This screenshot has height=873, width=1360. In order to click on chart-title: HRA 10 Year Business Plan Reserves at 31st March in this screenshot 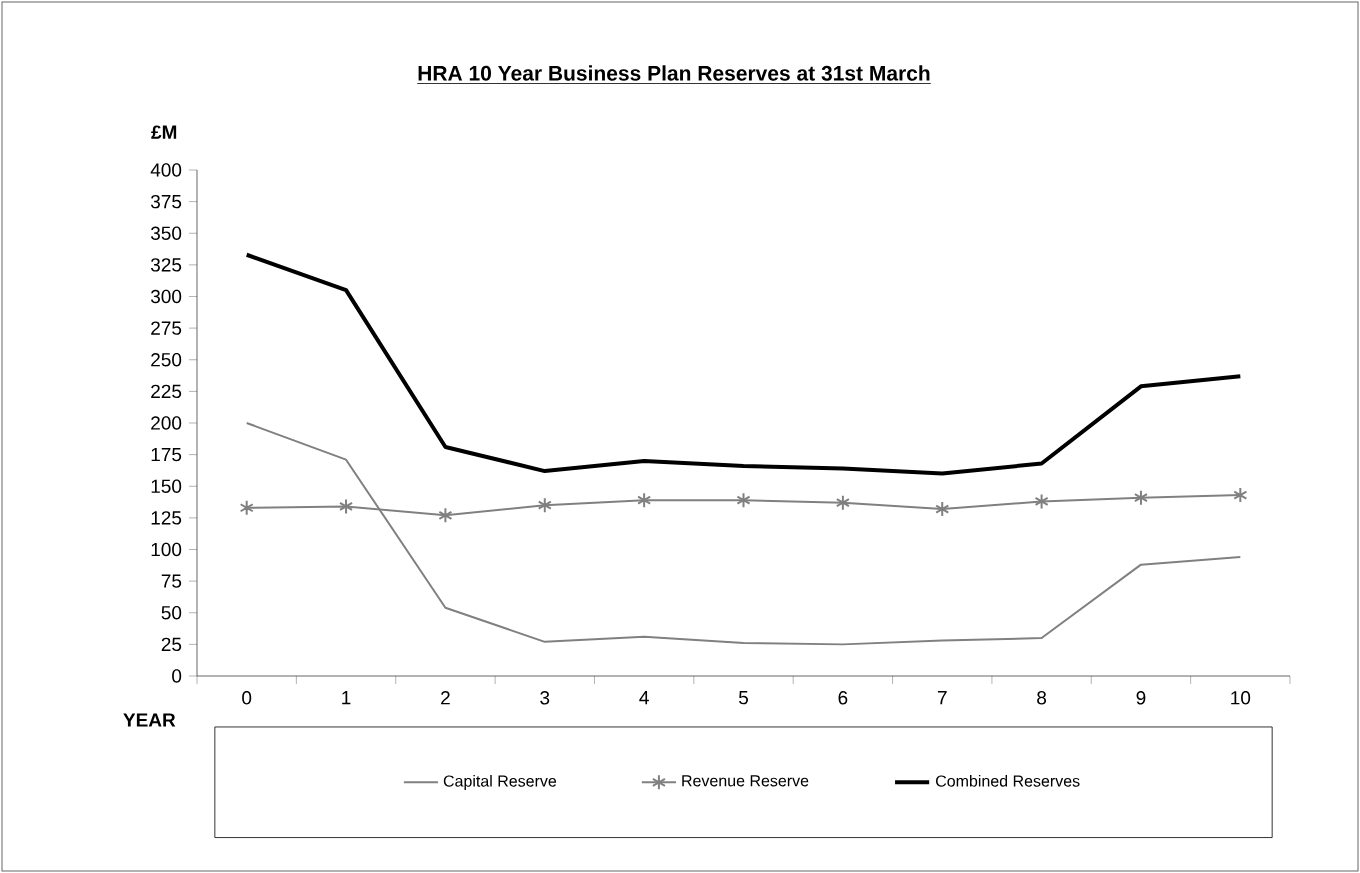, I will do `click(674, 73)`.